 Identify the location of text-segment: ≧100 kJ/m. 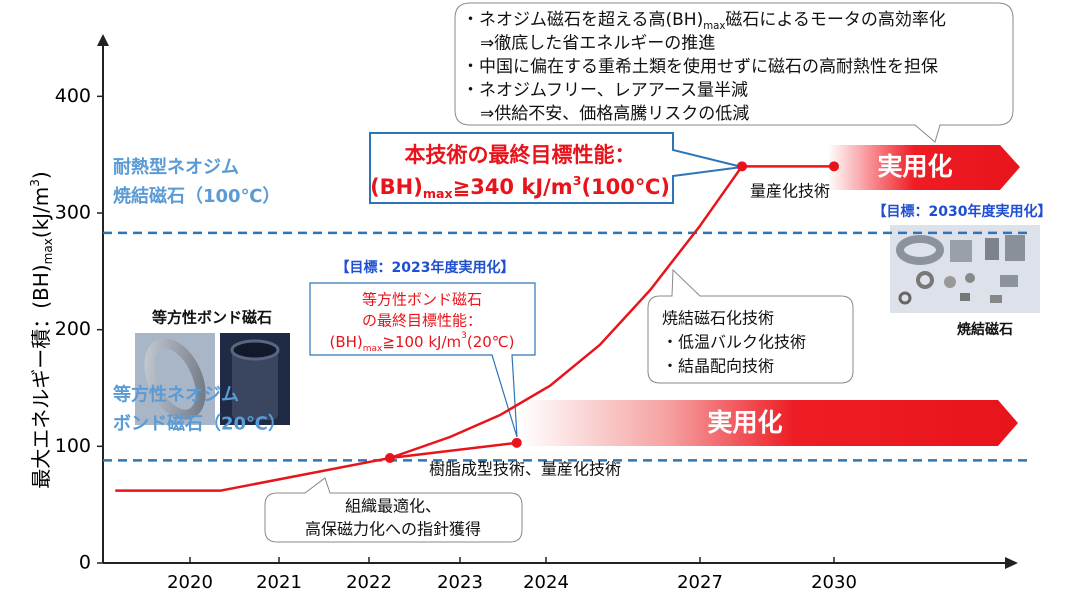
(421, 342).